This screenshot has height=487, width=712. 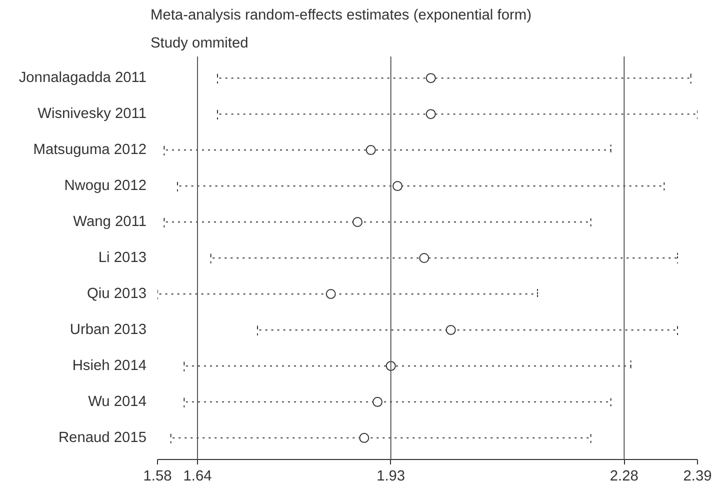 What do you see at coordinates (391, 476) in the screenshot?
I see `x-tick-label: 1.93` at bounding box center [391, 476].